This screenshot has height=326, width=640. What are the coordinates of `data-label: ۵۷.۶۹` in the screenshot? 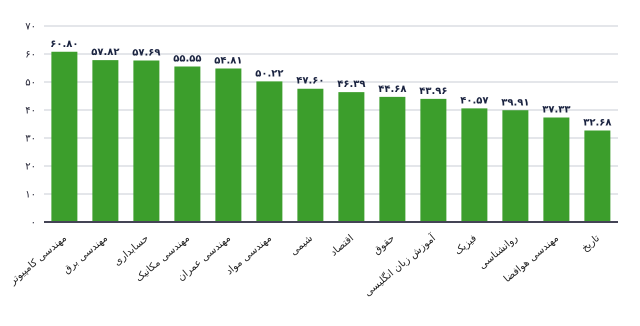 It's located at (146, 52).